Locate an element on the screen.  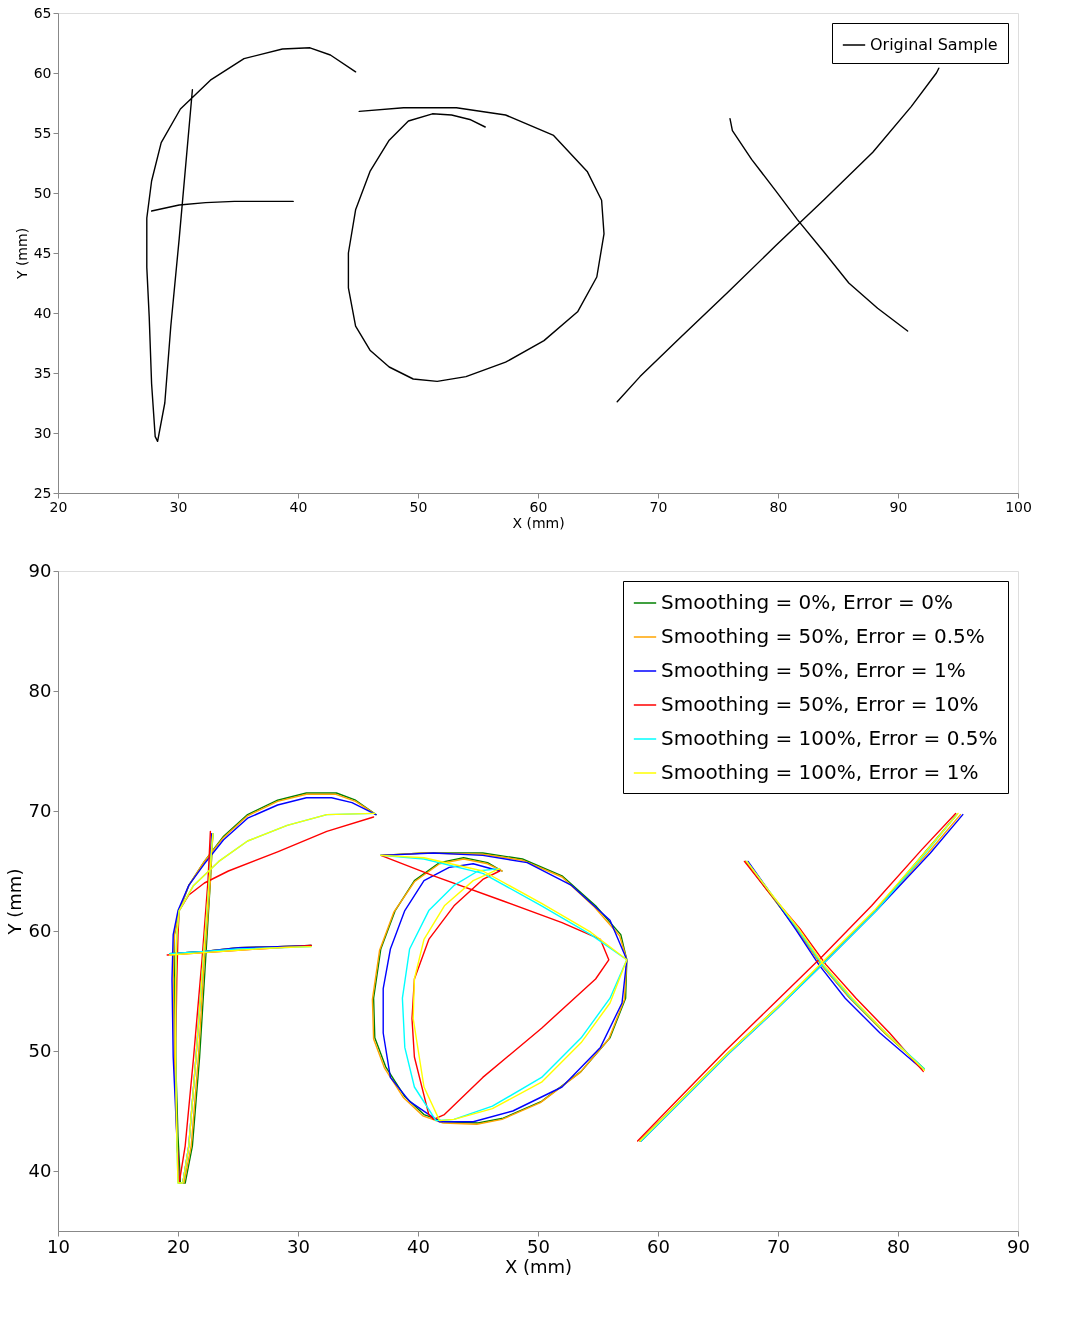
y-tick-label: 30 is located at coordinates (42, 432).